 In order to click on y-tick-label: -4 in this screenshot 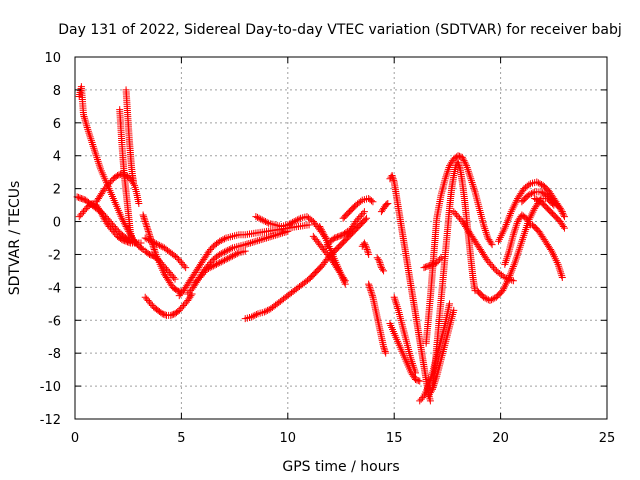, I will do `click(54, 288)`.